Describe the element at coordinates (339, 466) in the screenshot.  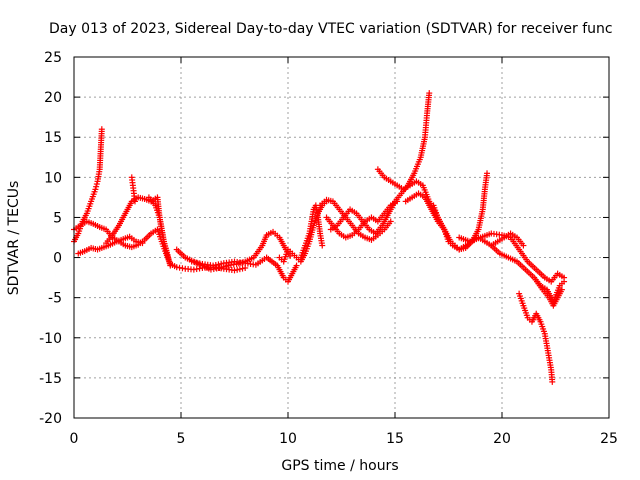
I see `x-axis-label: GPS time / hours` at that location.